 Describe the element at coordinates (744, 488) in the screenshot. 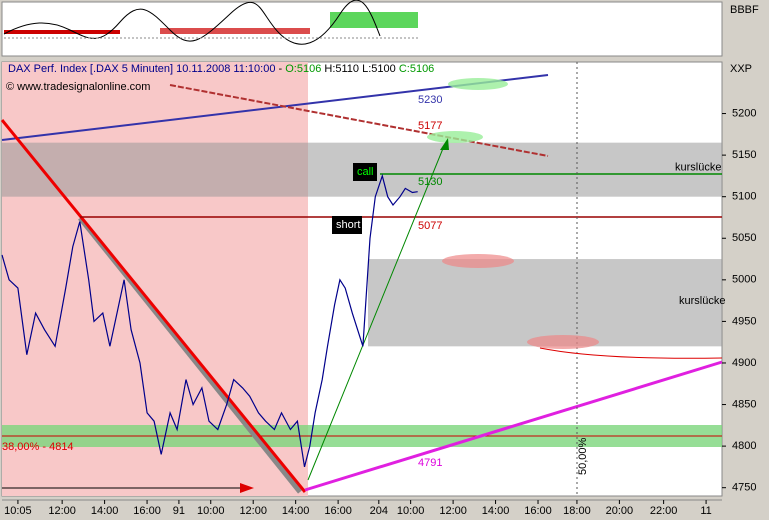

I see `y-tick-label: 4750` at that location.